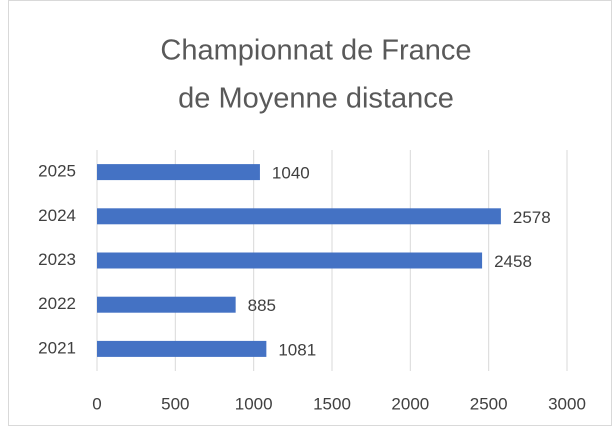 The width and height of the screenshot is (612, 426). Describe the element at coordinates (291, 173) in the screenshot. I see `data-label: 1040` at that location.